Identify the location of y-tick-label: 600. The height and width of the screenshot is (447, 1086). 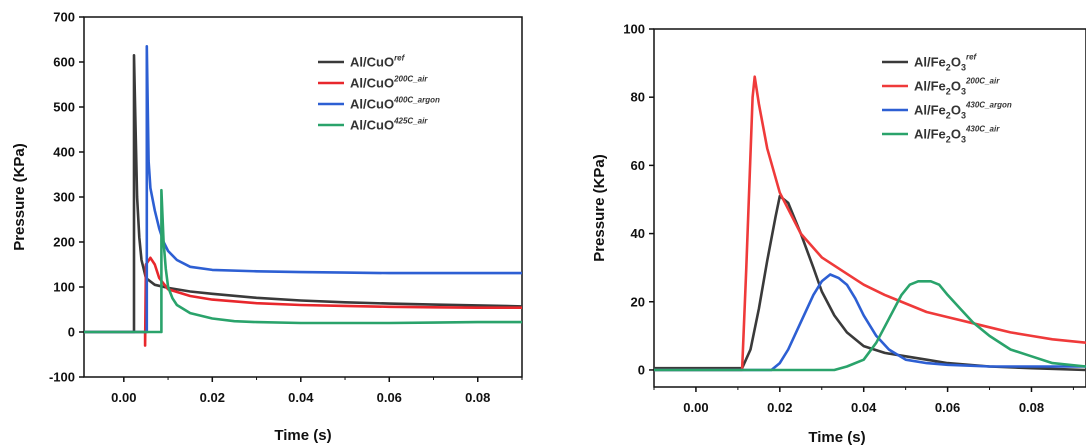
(64, 62).